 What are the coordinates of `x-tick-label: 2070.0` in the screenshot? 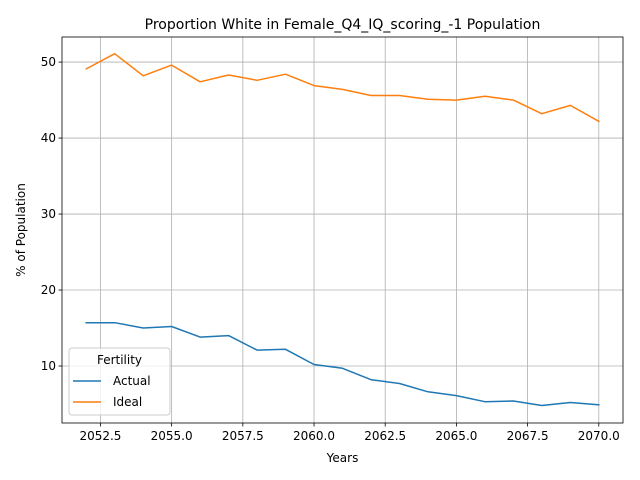 It's located at (599, 436).